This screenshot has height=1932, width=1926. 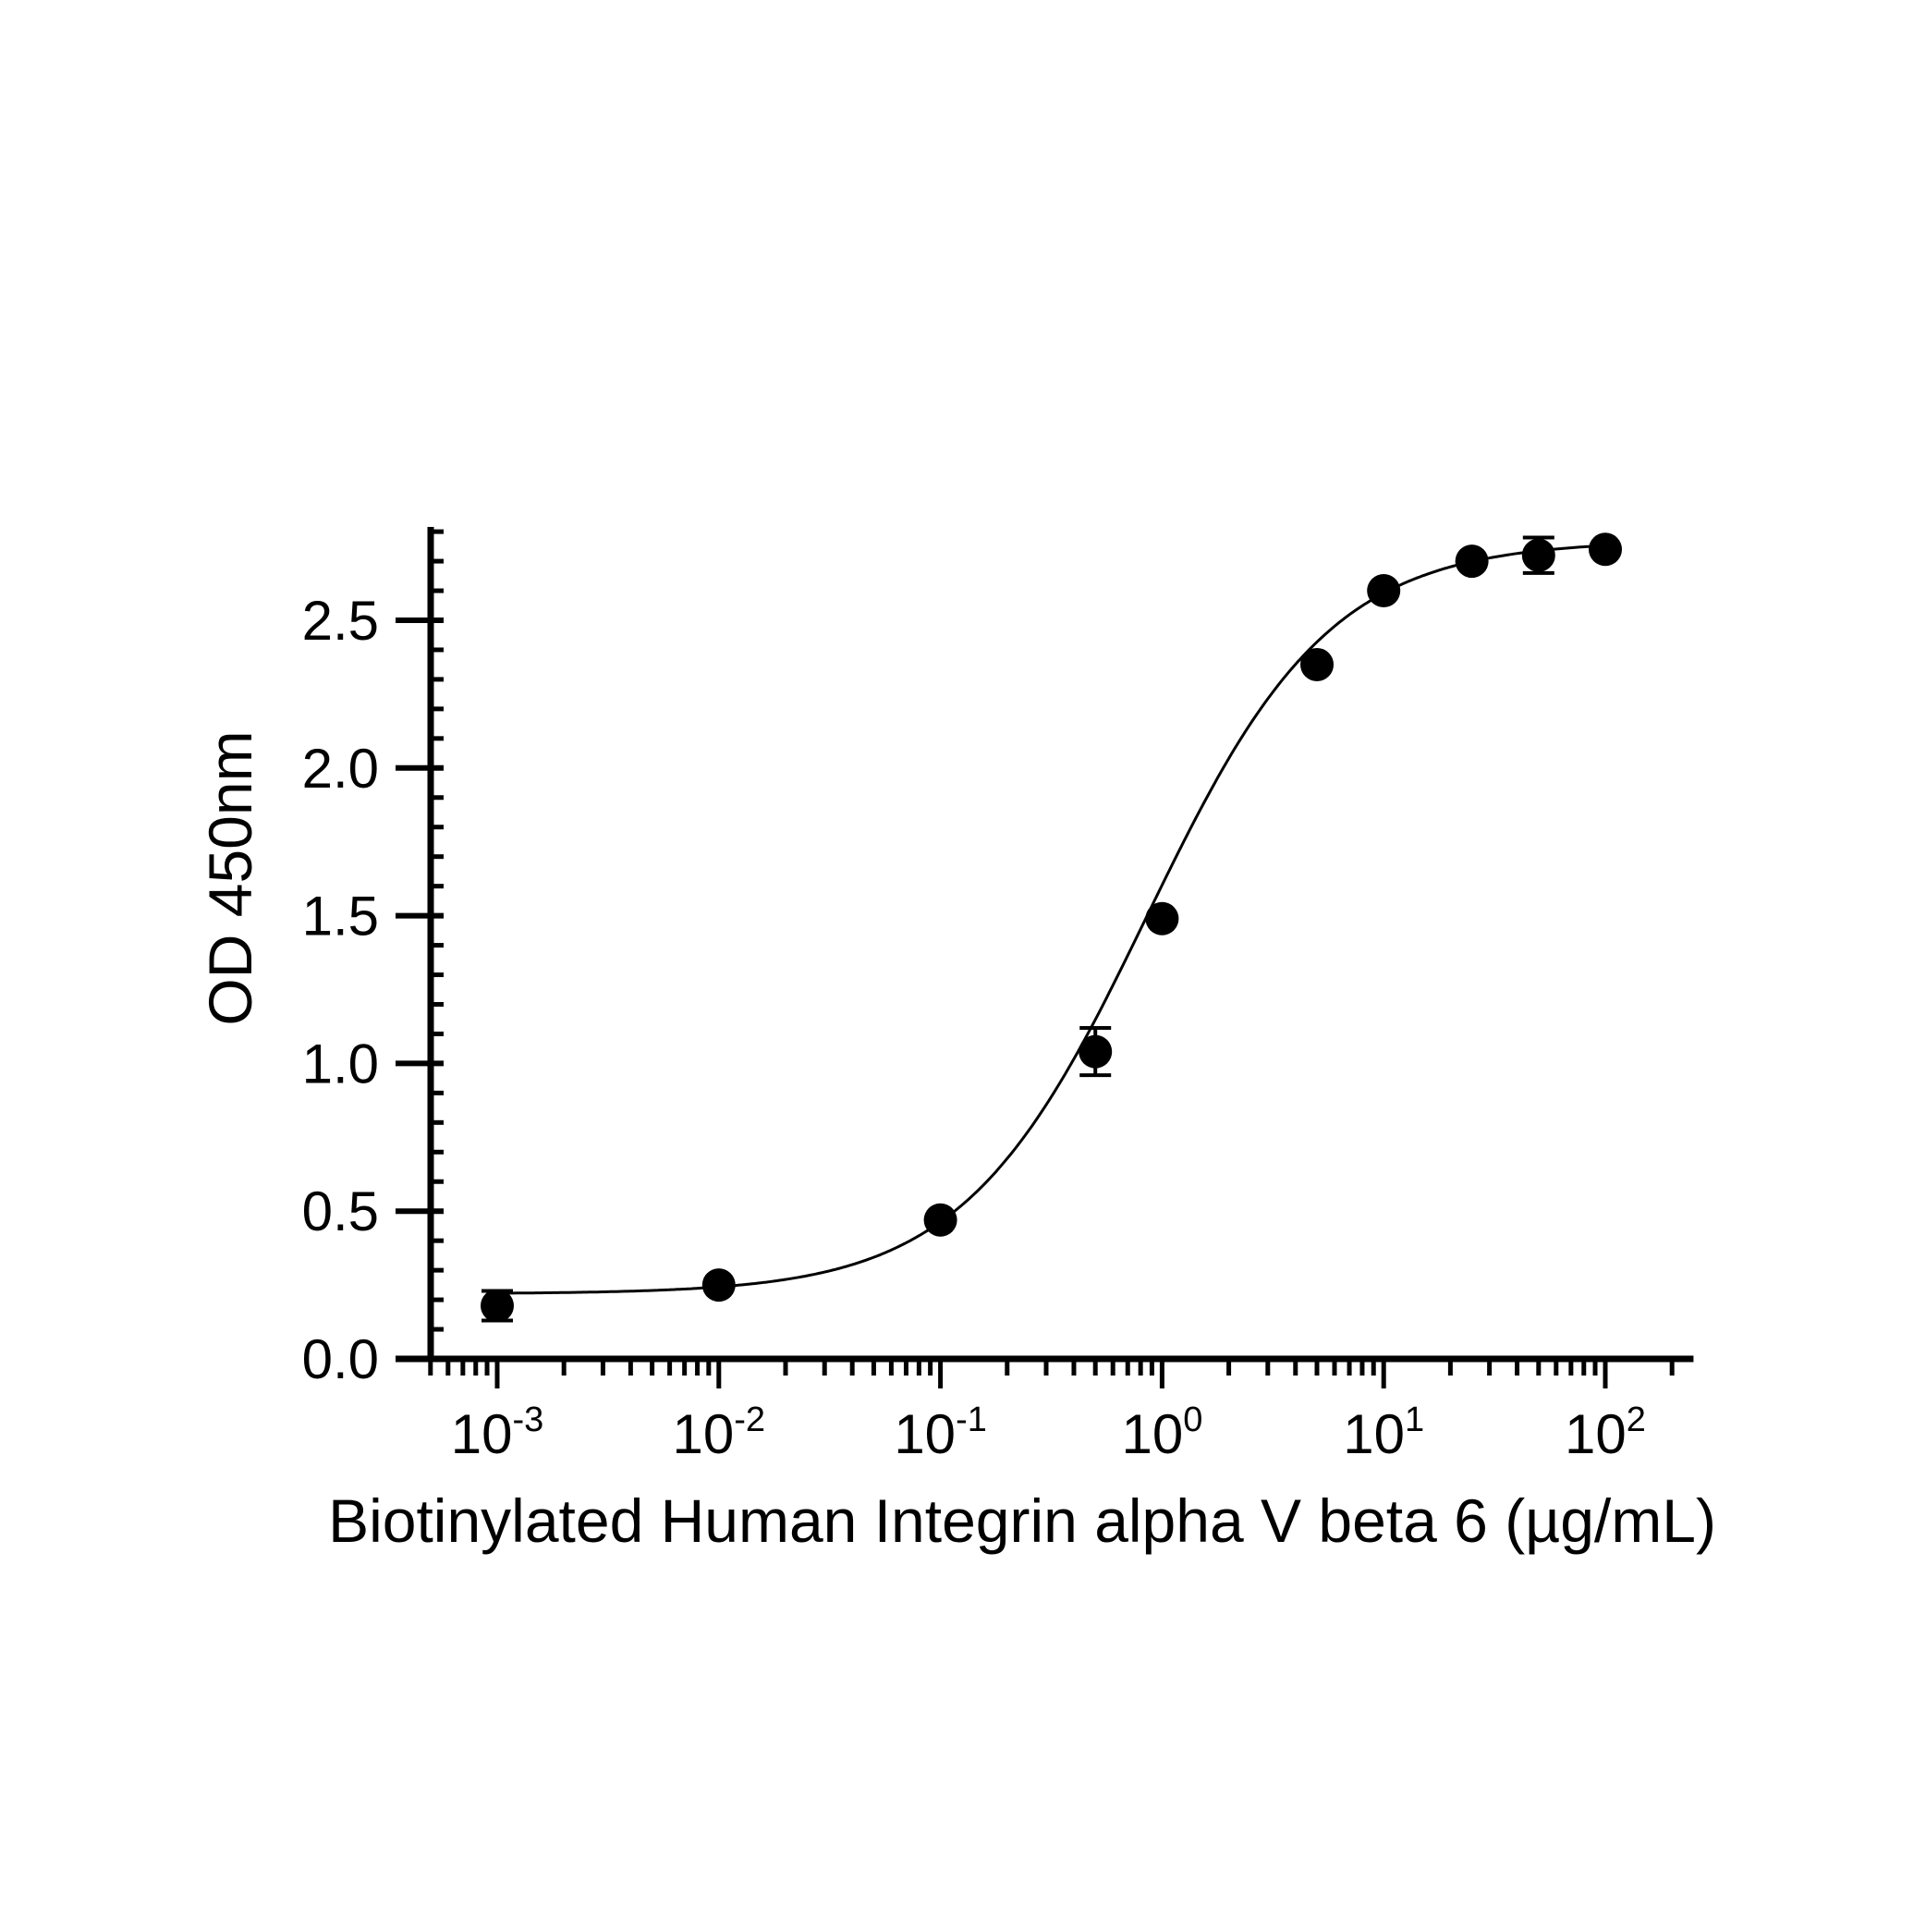 What do you see at coordinates (497, 1432) in the screenshot?
I see `x-tick-label: 10⁻³` at bounding box center [497, 1432].